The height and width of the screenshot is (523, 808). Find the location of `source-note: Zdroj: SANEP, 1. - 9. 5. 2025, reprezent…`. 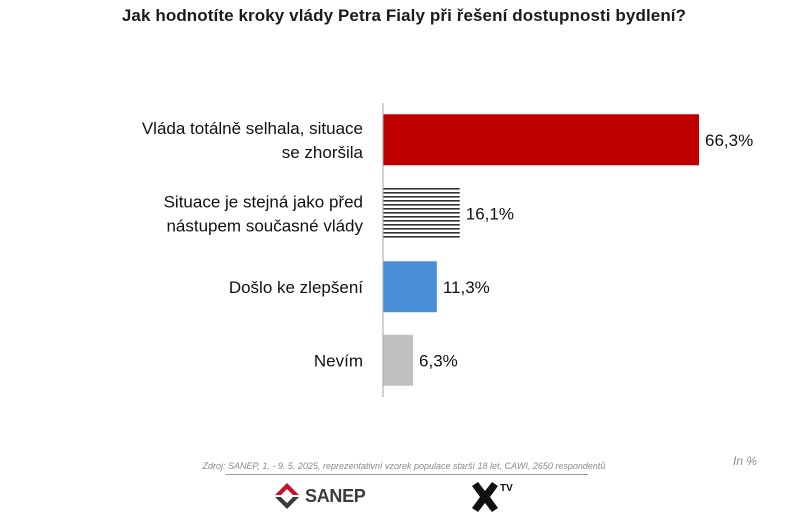

source-note: Zdroj: SANEP, 1. - 9. 5. 2025, reprezent… is located at coordinates (404, 466).